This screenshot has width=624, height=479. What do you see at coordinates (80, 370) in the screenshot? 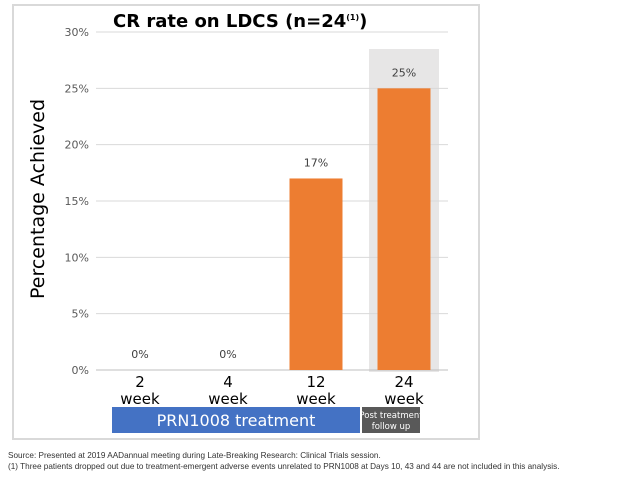
I see `y-tick-label: 0%` at bounding box center [80, 370].